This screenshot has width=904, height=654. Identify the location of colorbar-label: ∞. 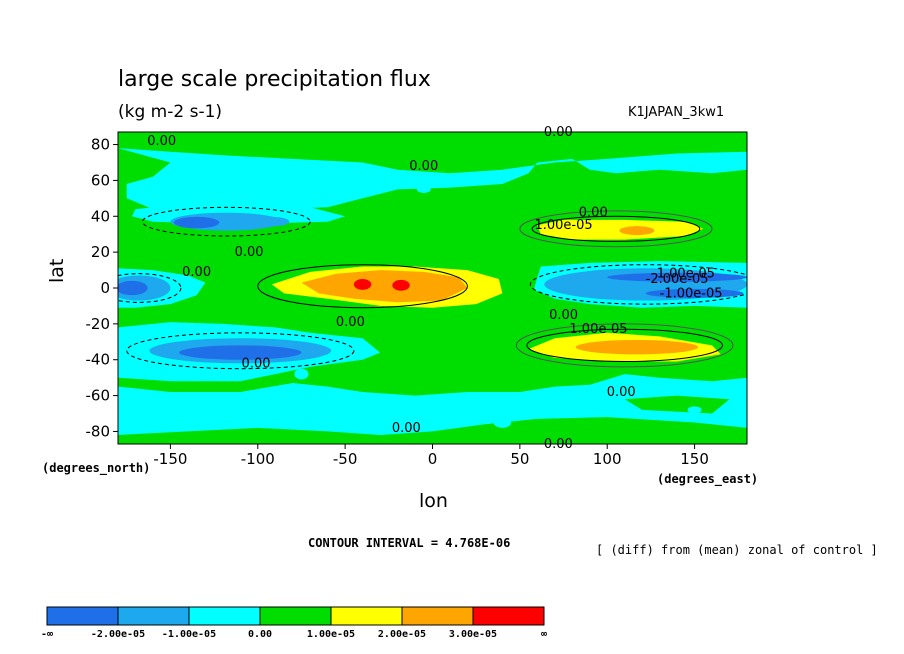
(544, 634).